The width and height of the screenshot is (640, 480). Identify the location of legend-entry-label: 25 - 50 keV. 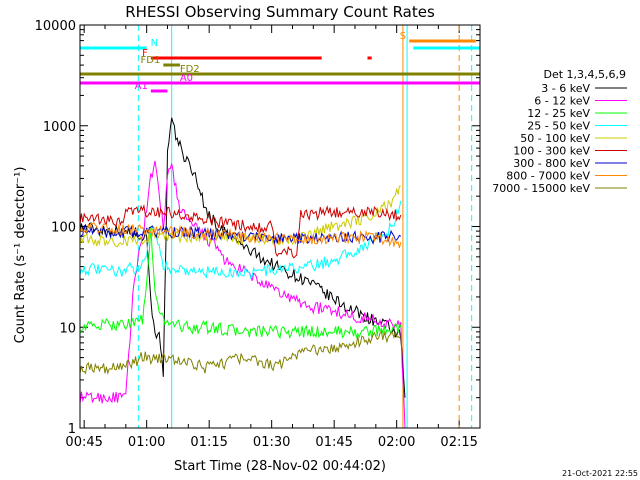
(558, 126).